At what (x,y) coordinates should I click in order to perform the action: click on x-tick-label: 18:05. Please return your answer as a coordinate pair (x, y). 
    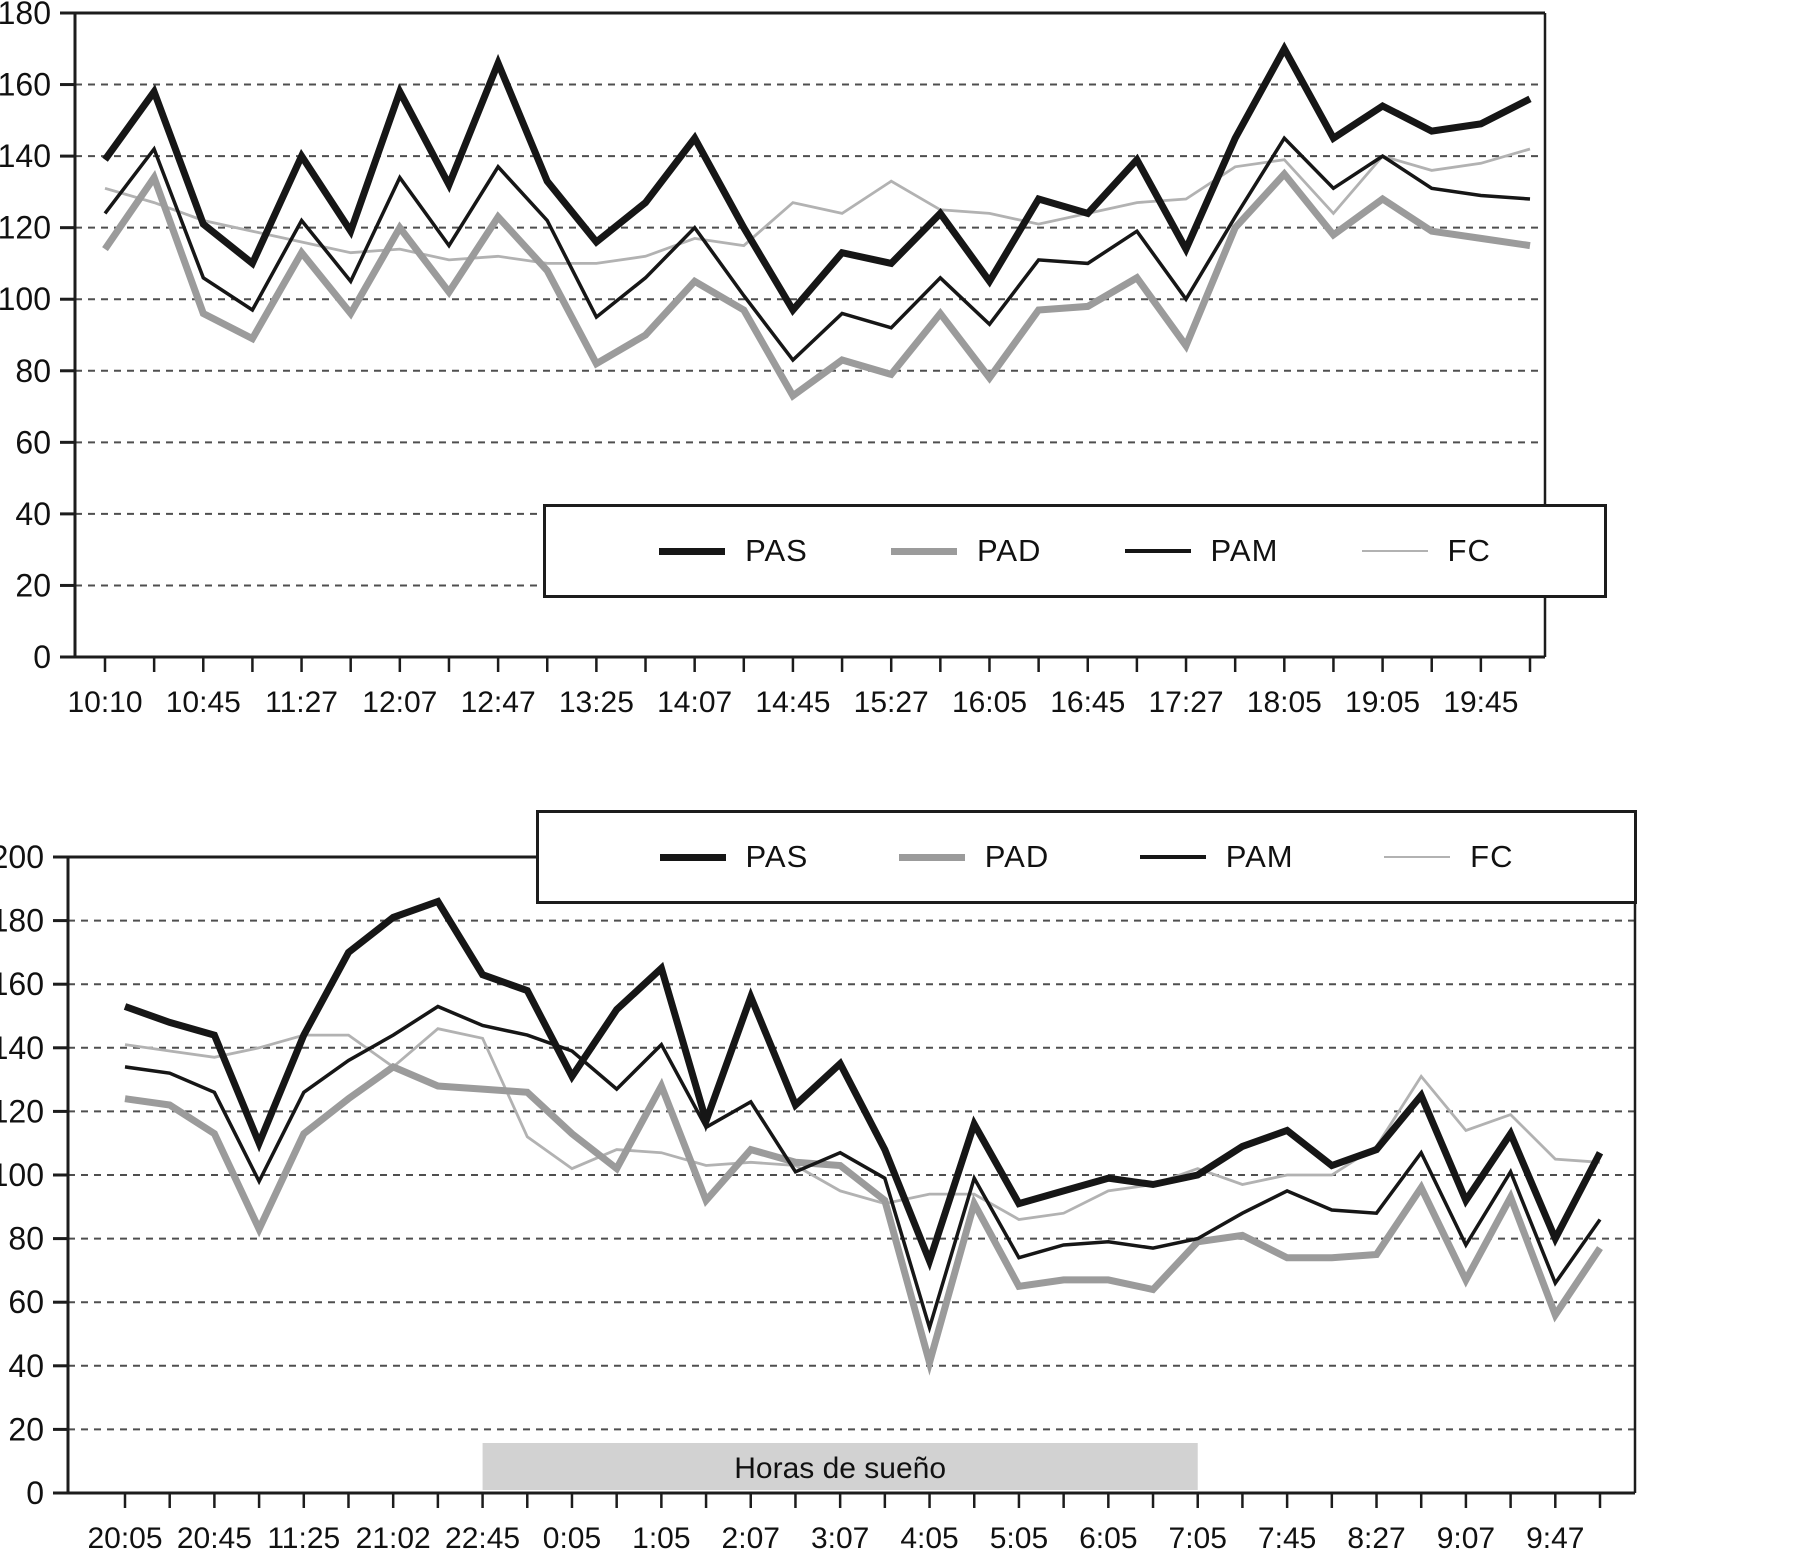
    Looking at the image, I should click on (1284, 702).